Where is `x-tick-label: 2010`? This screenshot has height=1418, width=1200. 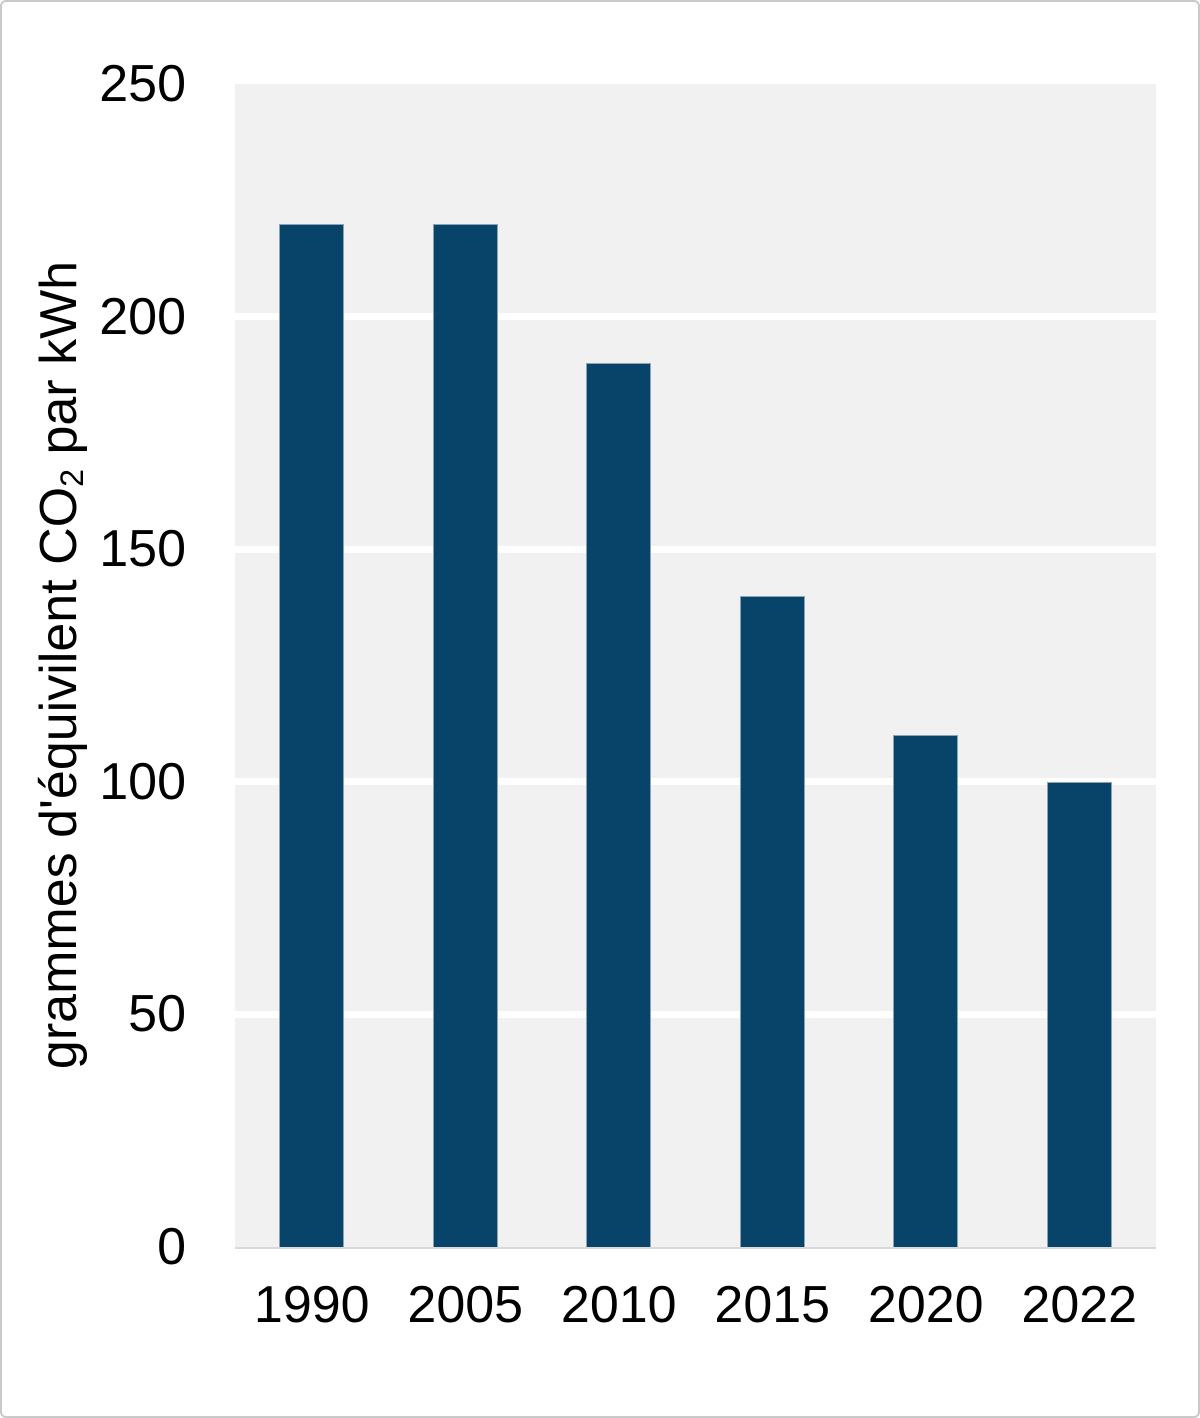
x-tick-label: 2010 is located at coordinates (618, 1305).